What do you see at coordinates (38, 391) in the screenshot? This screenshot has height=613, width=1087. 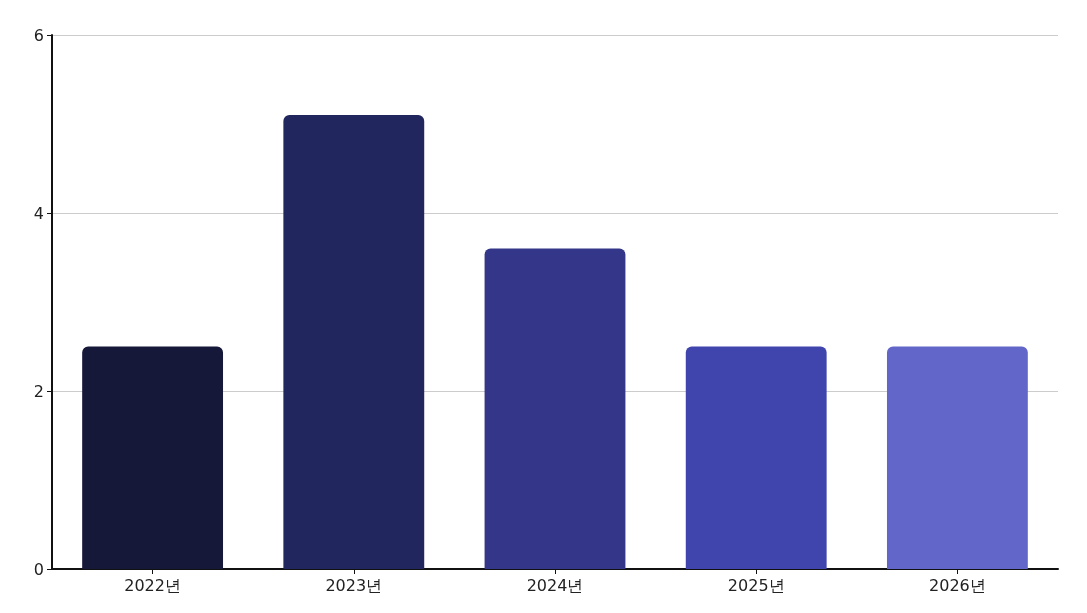 I see `y-tick-label: 2` at bounding box center [38, 391].